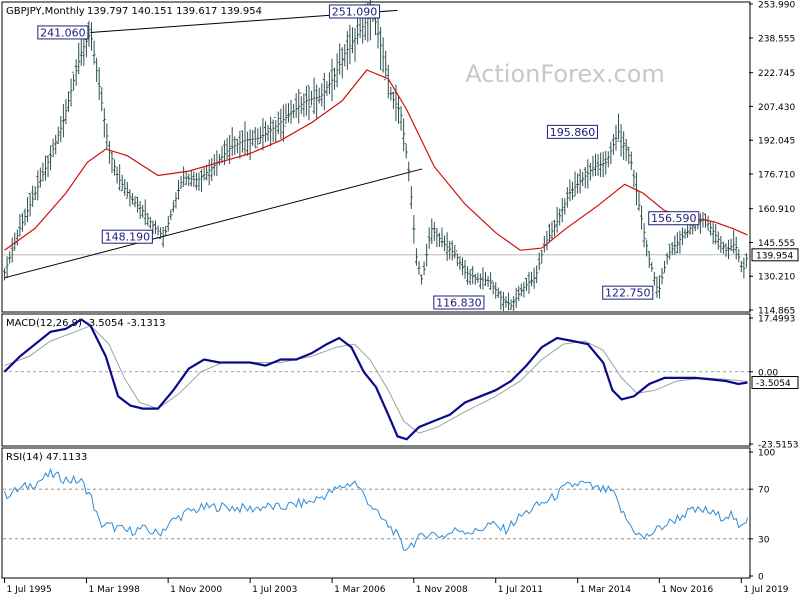  What do you see at coordinates (768, 373) in the screenshot?
I see `macd-y-tick-label: 0.00` at bounding box center [768, 373].